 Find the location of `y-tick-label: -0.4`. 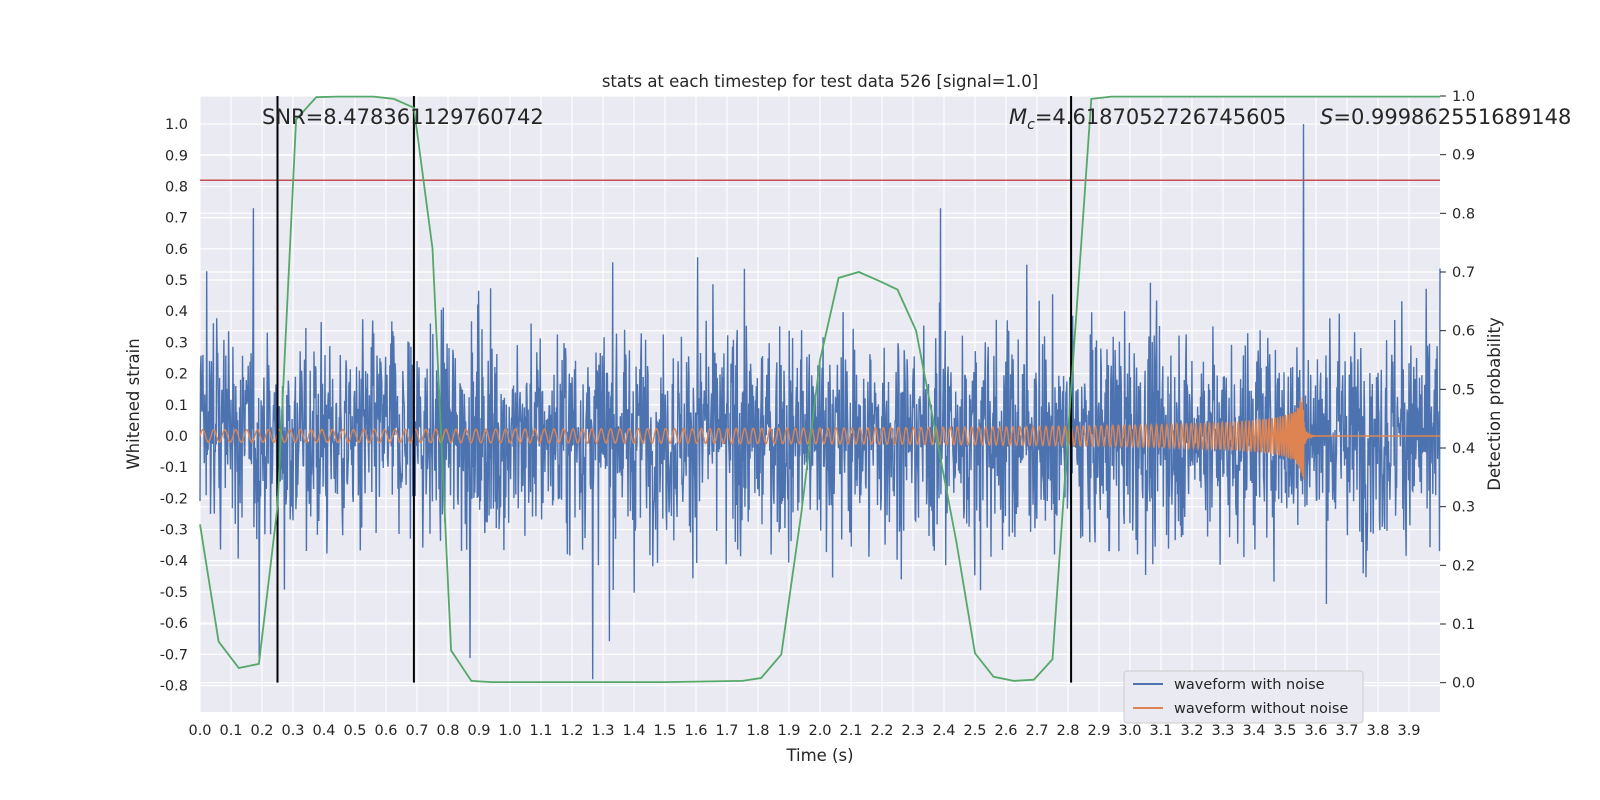

y-tick-label: -0.4 is located at coordinates (174, 562).